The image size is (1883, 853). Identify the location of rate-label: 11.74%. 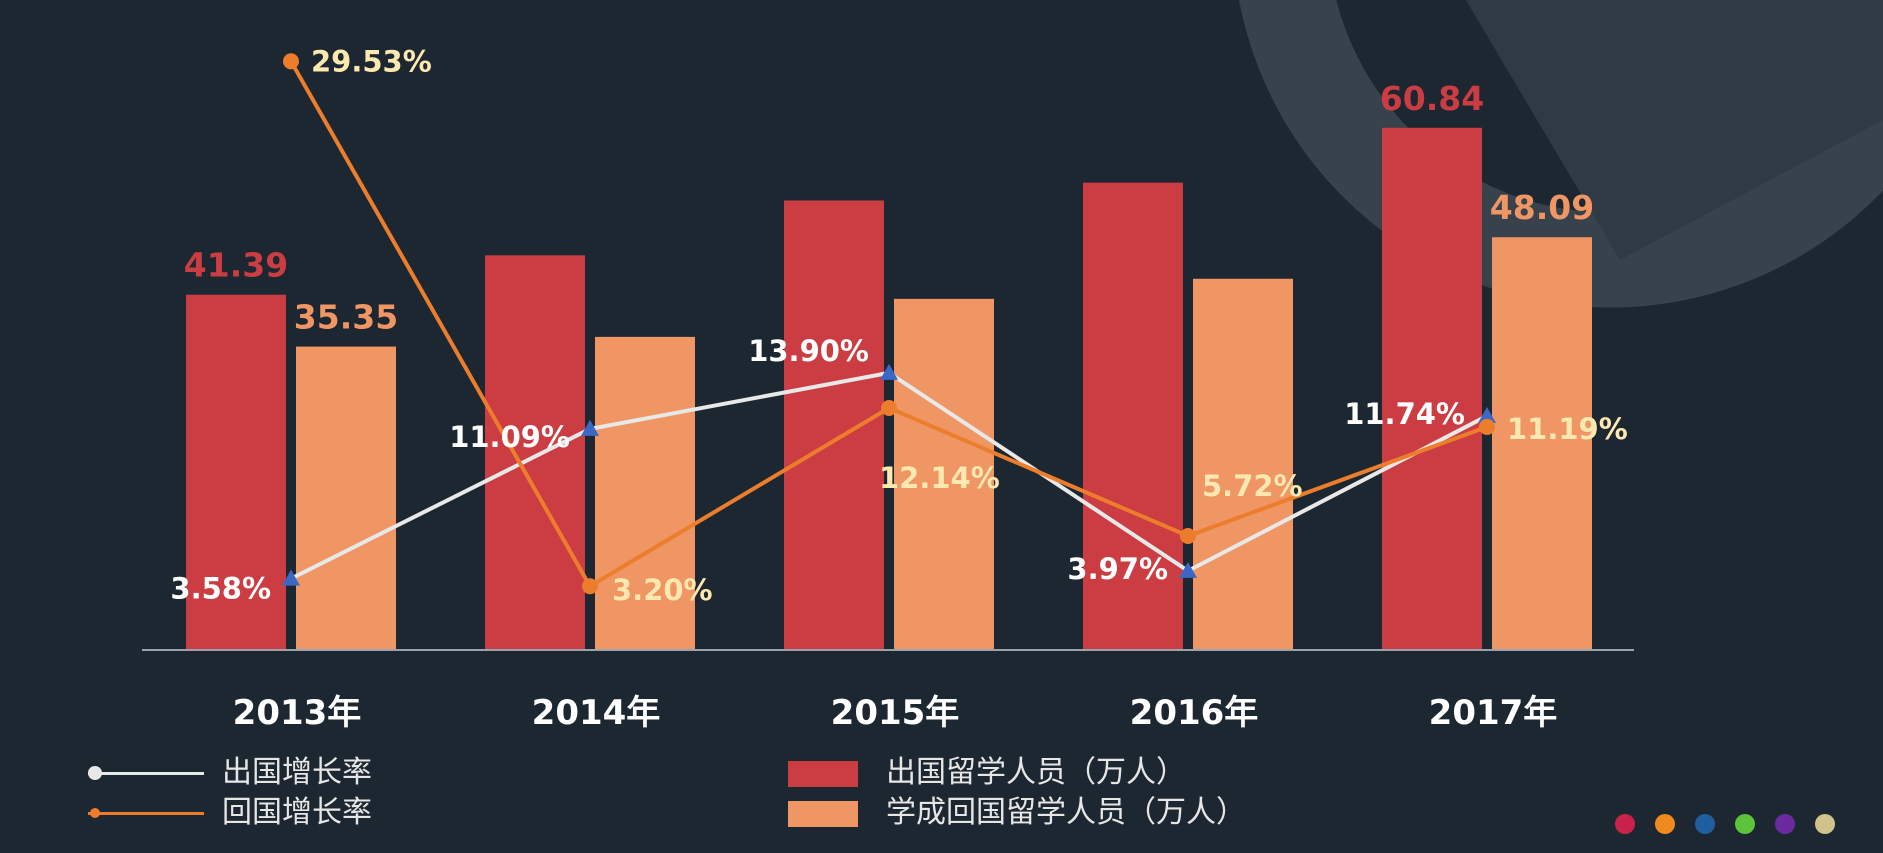
(1404, 414).